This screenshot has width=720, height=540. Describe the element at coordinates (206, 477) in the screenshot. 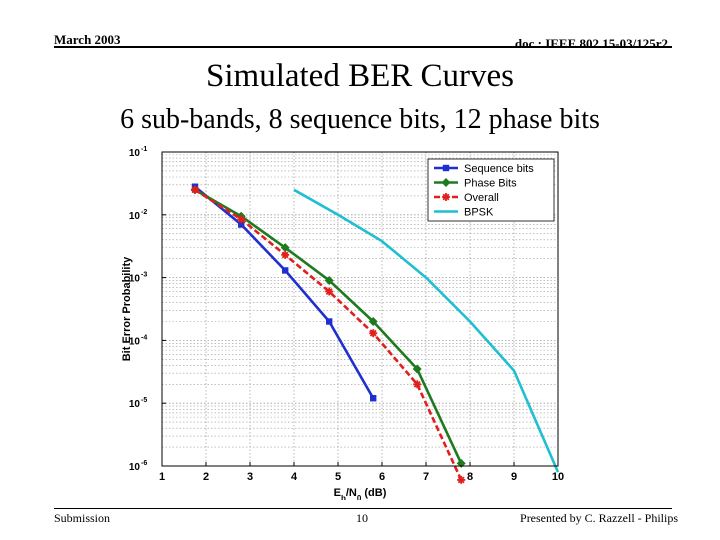

I see `x-tick-label: 2` at that location.